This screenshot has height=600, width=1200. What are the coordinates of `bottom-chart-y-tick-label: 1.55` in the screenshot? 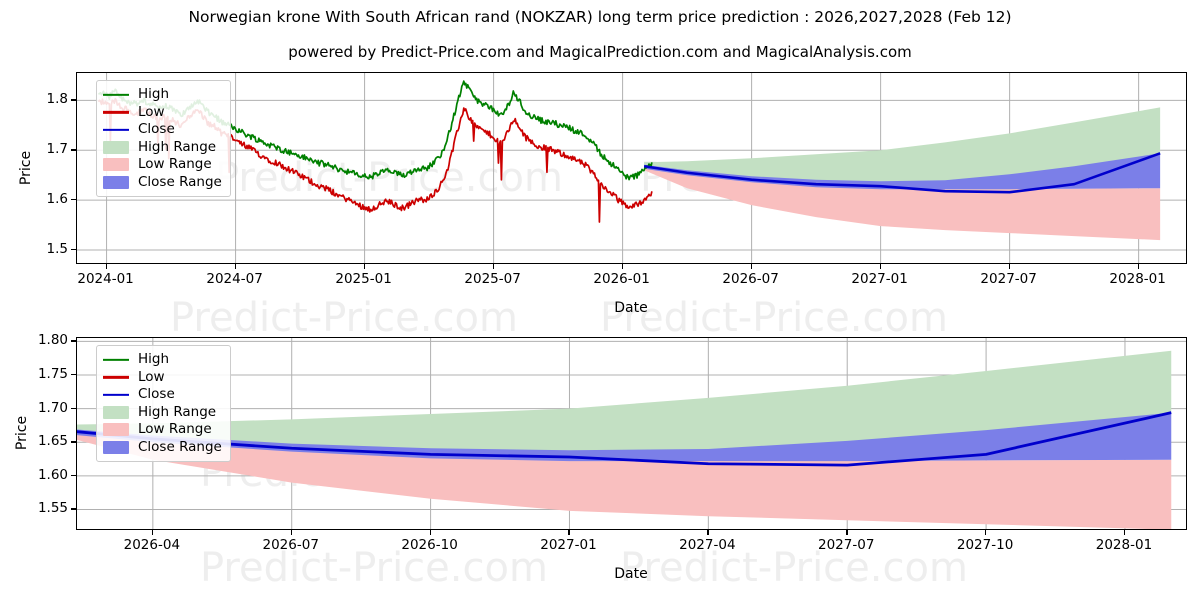 It's located at (52, 508).